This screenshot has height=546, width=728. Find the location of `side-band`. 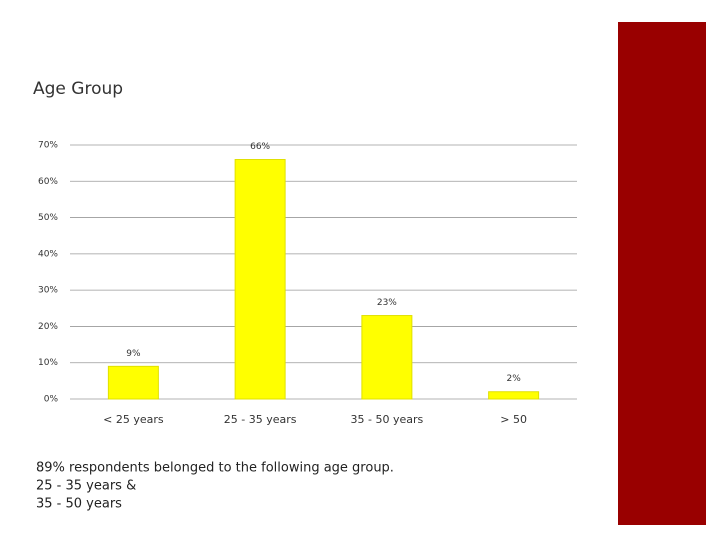

side-band is located at coordinates (662, 273).